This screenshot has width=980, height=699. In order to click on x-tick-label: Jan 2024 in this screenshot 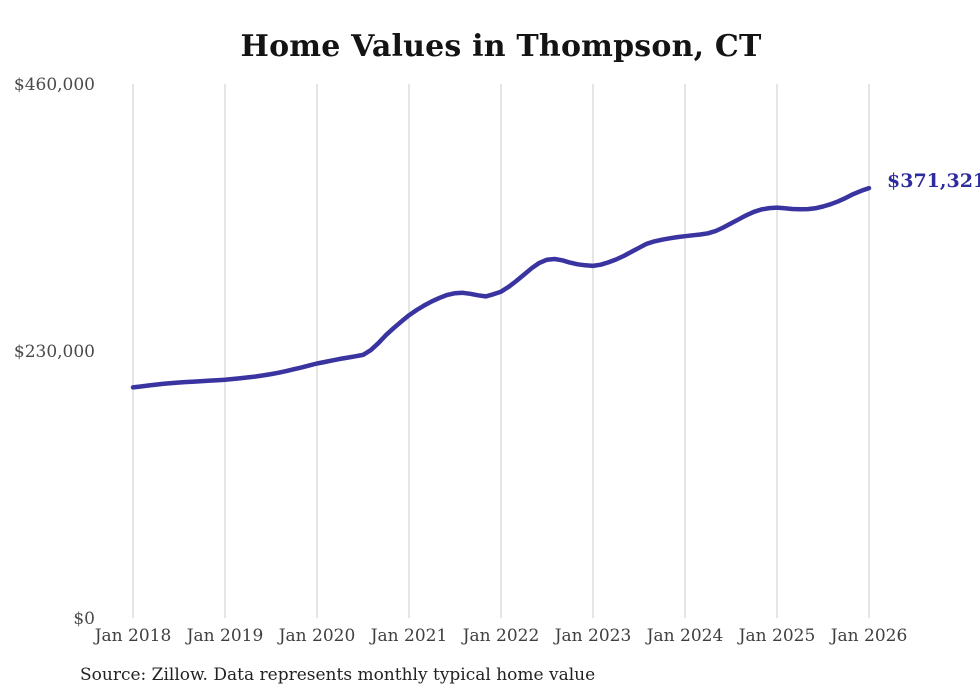, I will do `click(685, 636)`.